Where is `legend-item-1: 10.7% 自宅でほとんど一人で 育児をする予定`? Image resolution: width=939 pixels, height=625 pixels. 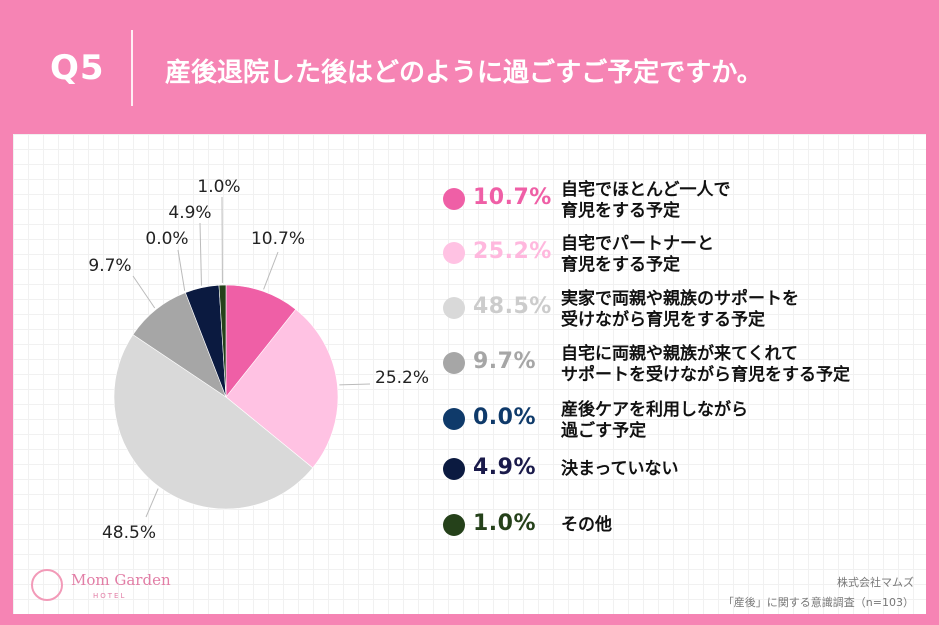
legend-item-1: 10.7% 自宅でほとんど一人で 育児をする予定 is located at coordinates (683, 206).